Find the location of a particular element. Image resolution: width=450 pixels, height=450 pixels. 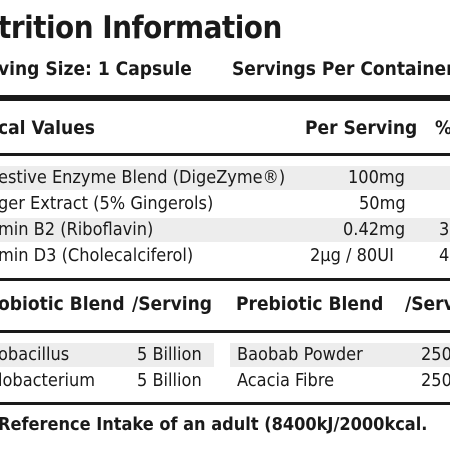

blend-row-prebiotic: Baobab Powder is located at coordinates (300, 354).